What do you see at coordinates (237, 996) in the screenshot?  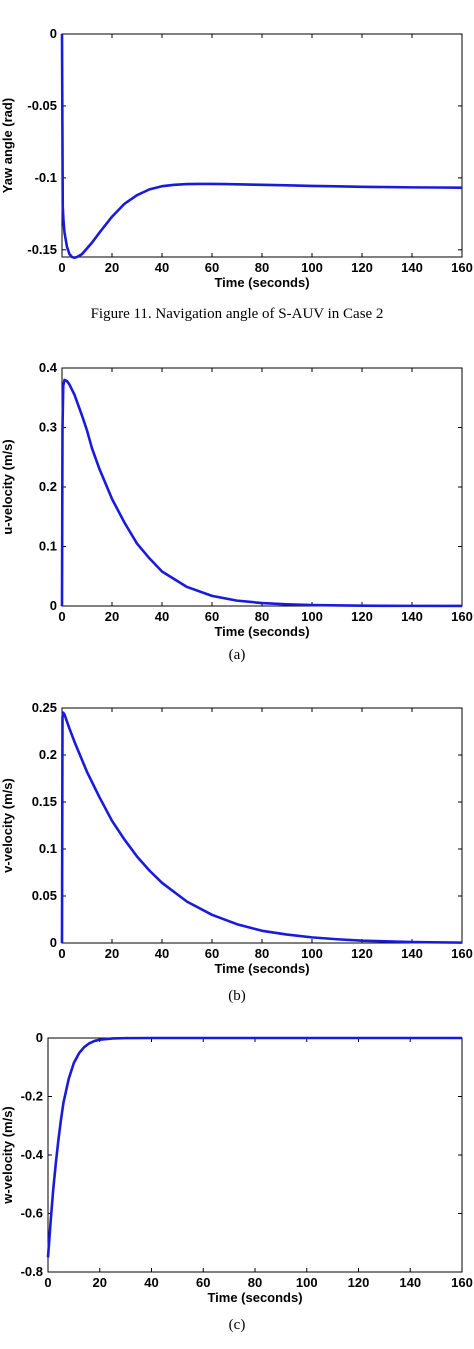 I see `subcaption-b: (b)` at bounding box center [237, 996].